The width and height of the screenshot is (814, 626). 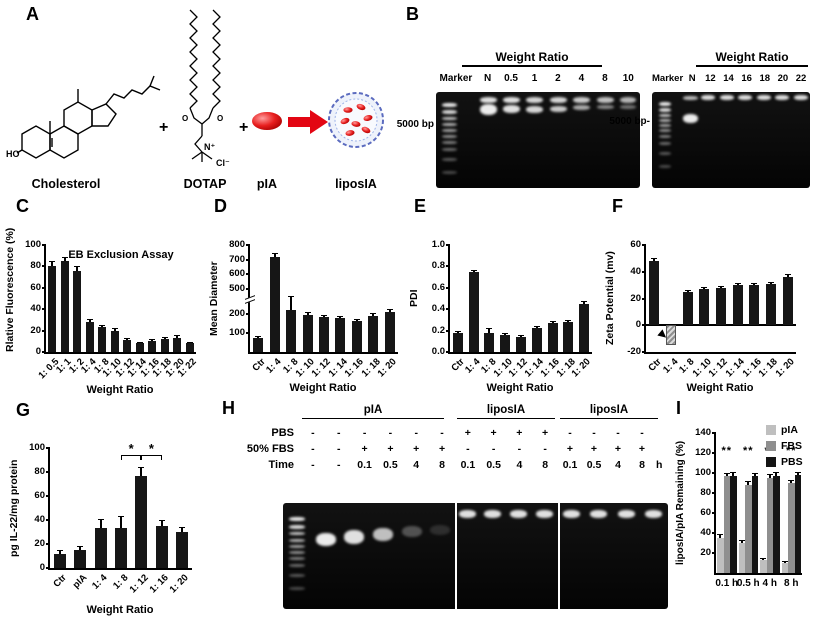 I want to click on x-tick-label: 0.5 h, so click(x=748, y=583).